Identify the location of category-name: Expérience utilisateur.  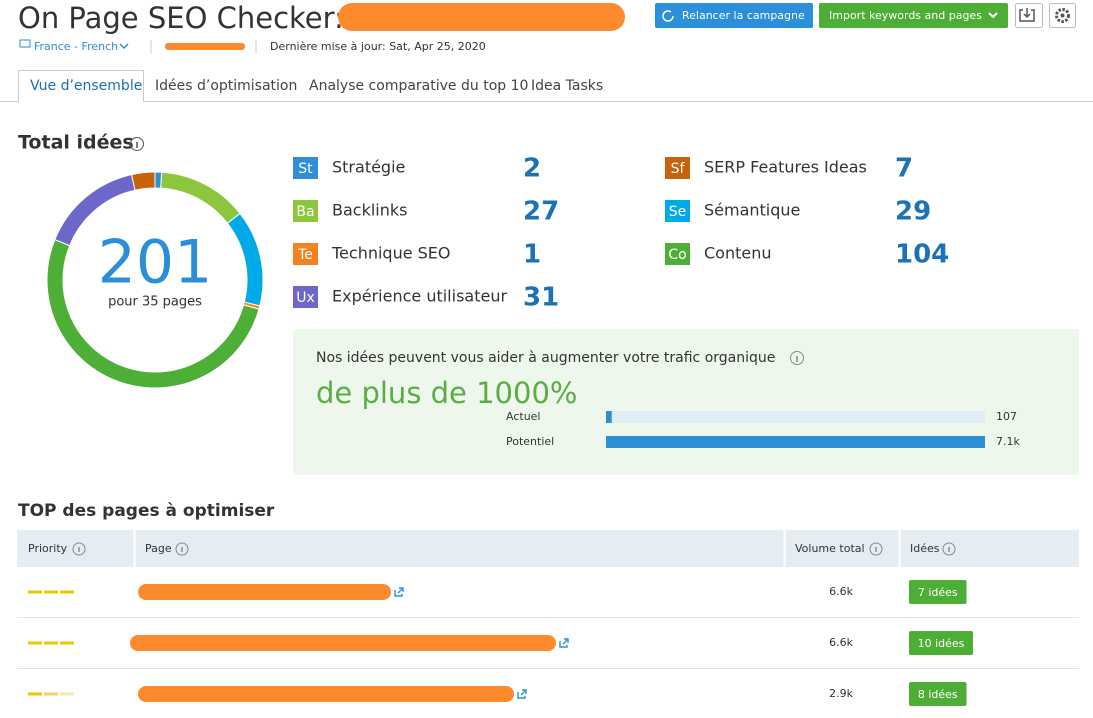
(419, 296).